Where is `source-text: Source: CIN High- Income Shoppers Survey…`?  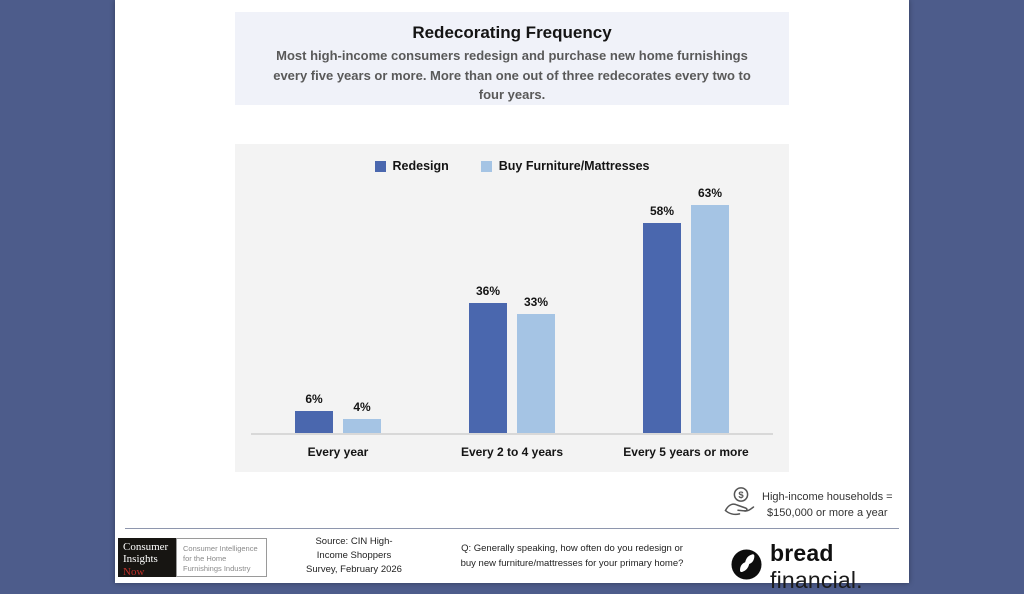
source-text: Source: CIN High- Income Shoppers Survey… is located at coordinates (354, 555).